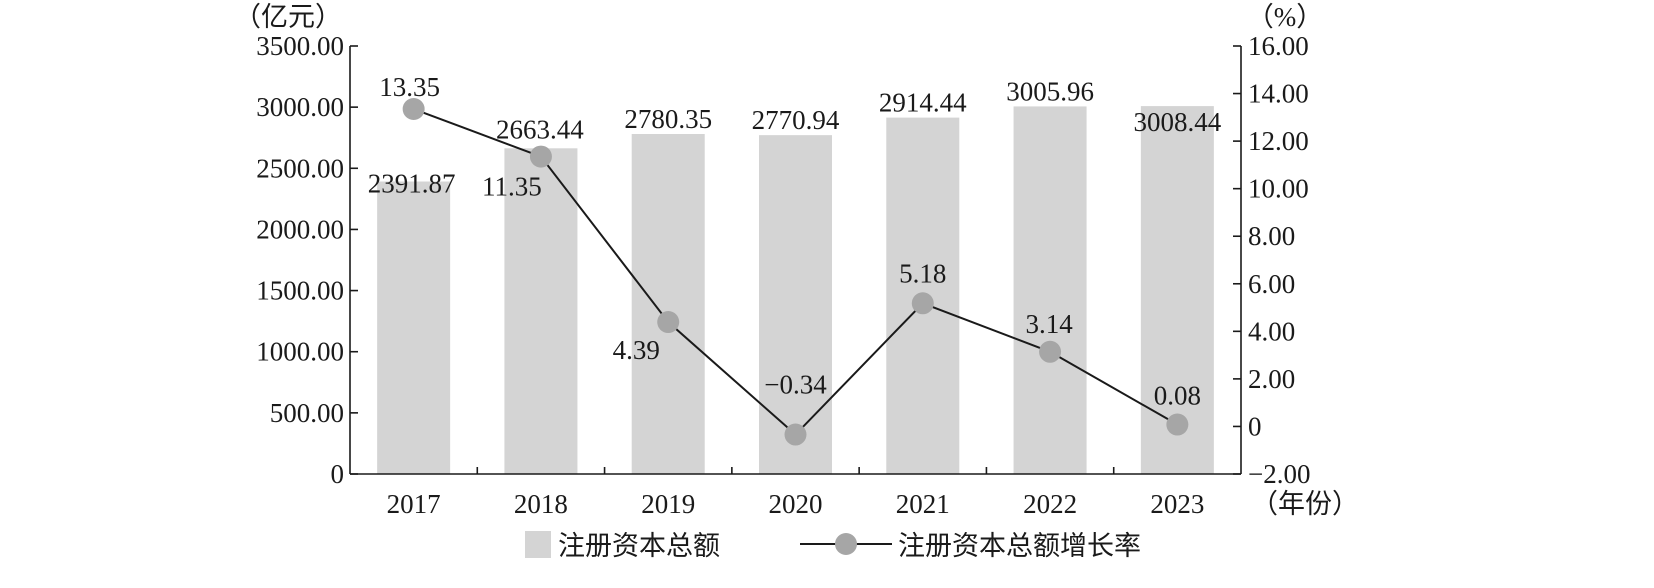 Image resolution: width=1654 pixels, height=588 pixels. I want to click on line-value-label: 3.14, so click(1049, 324).